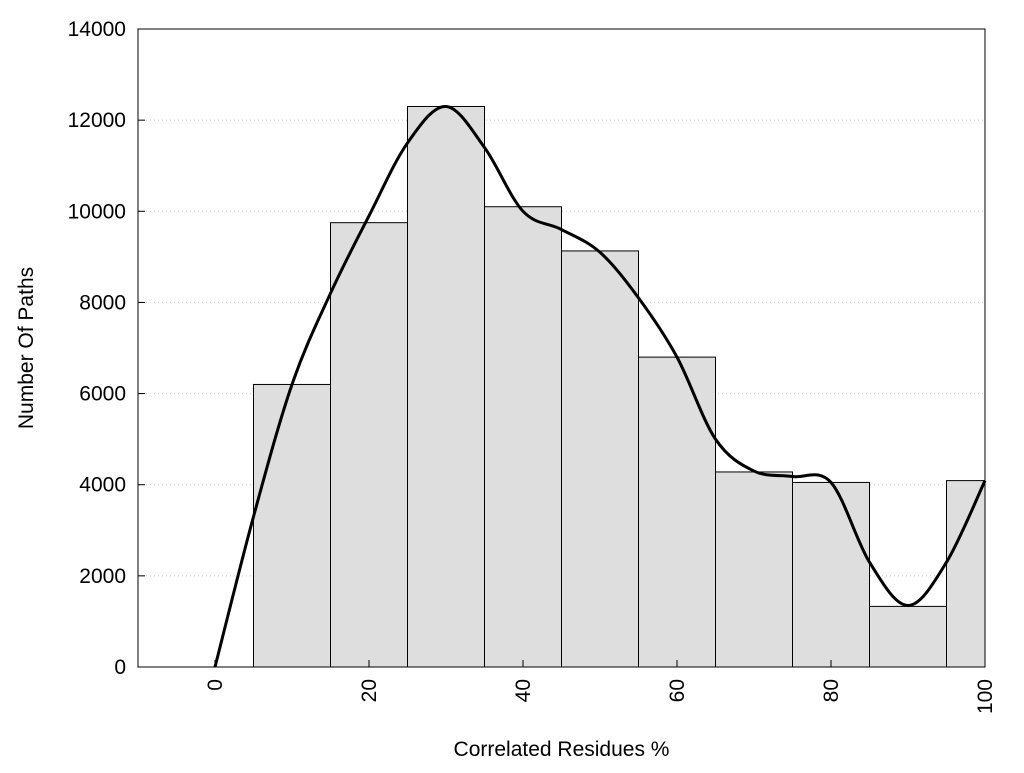  What do you see at coordinates (102, 302) in the screenshot?
I see `y-tick-label: 8000` at bounding box center [102, 302].